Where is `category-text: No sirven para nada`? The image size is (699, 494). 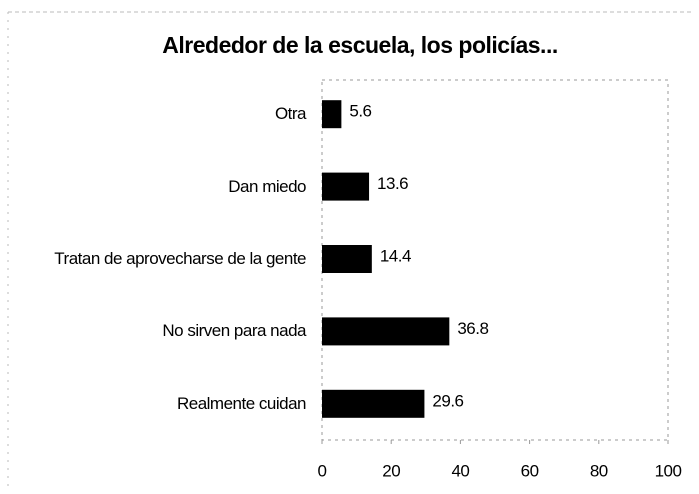 category-text: No sirven para nada is located at coordinates (234, 331).